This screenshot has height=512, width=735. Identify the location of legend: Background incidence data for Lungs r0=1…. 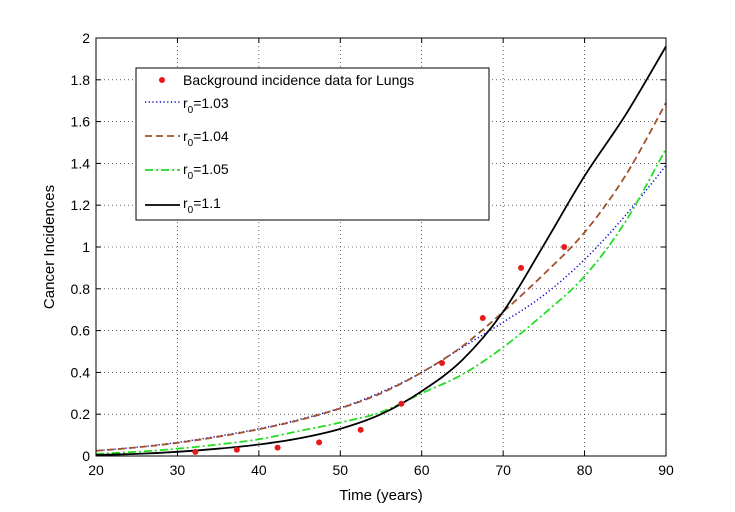
(312, 144).